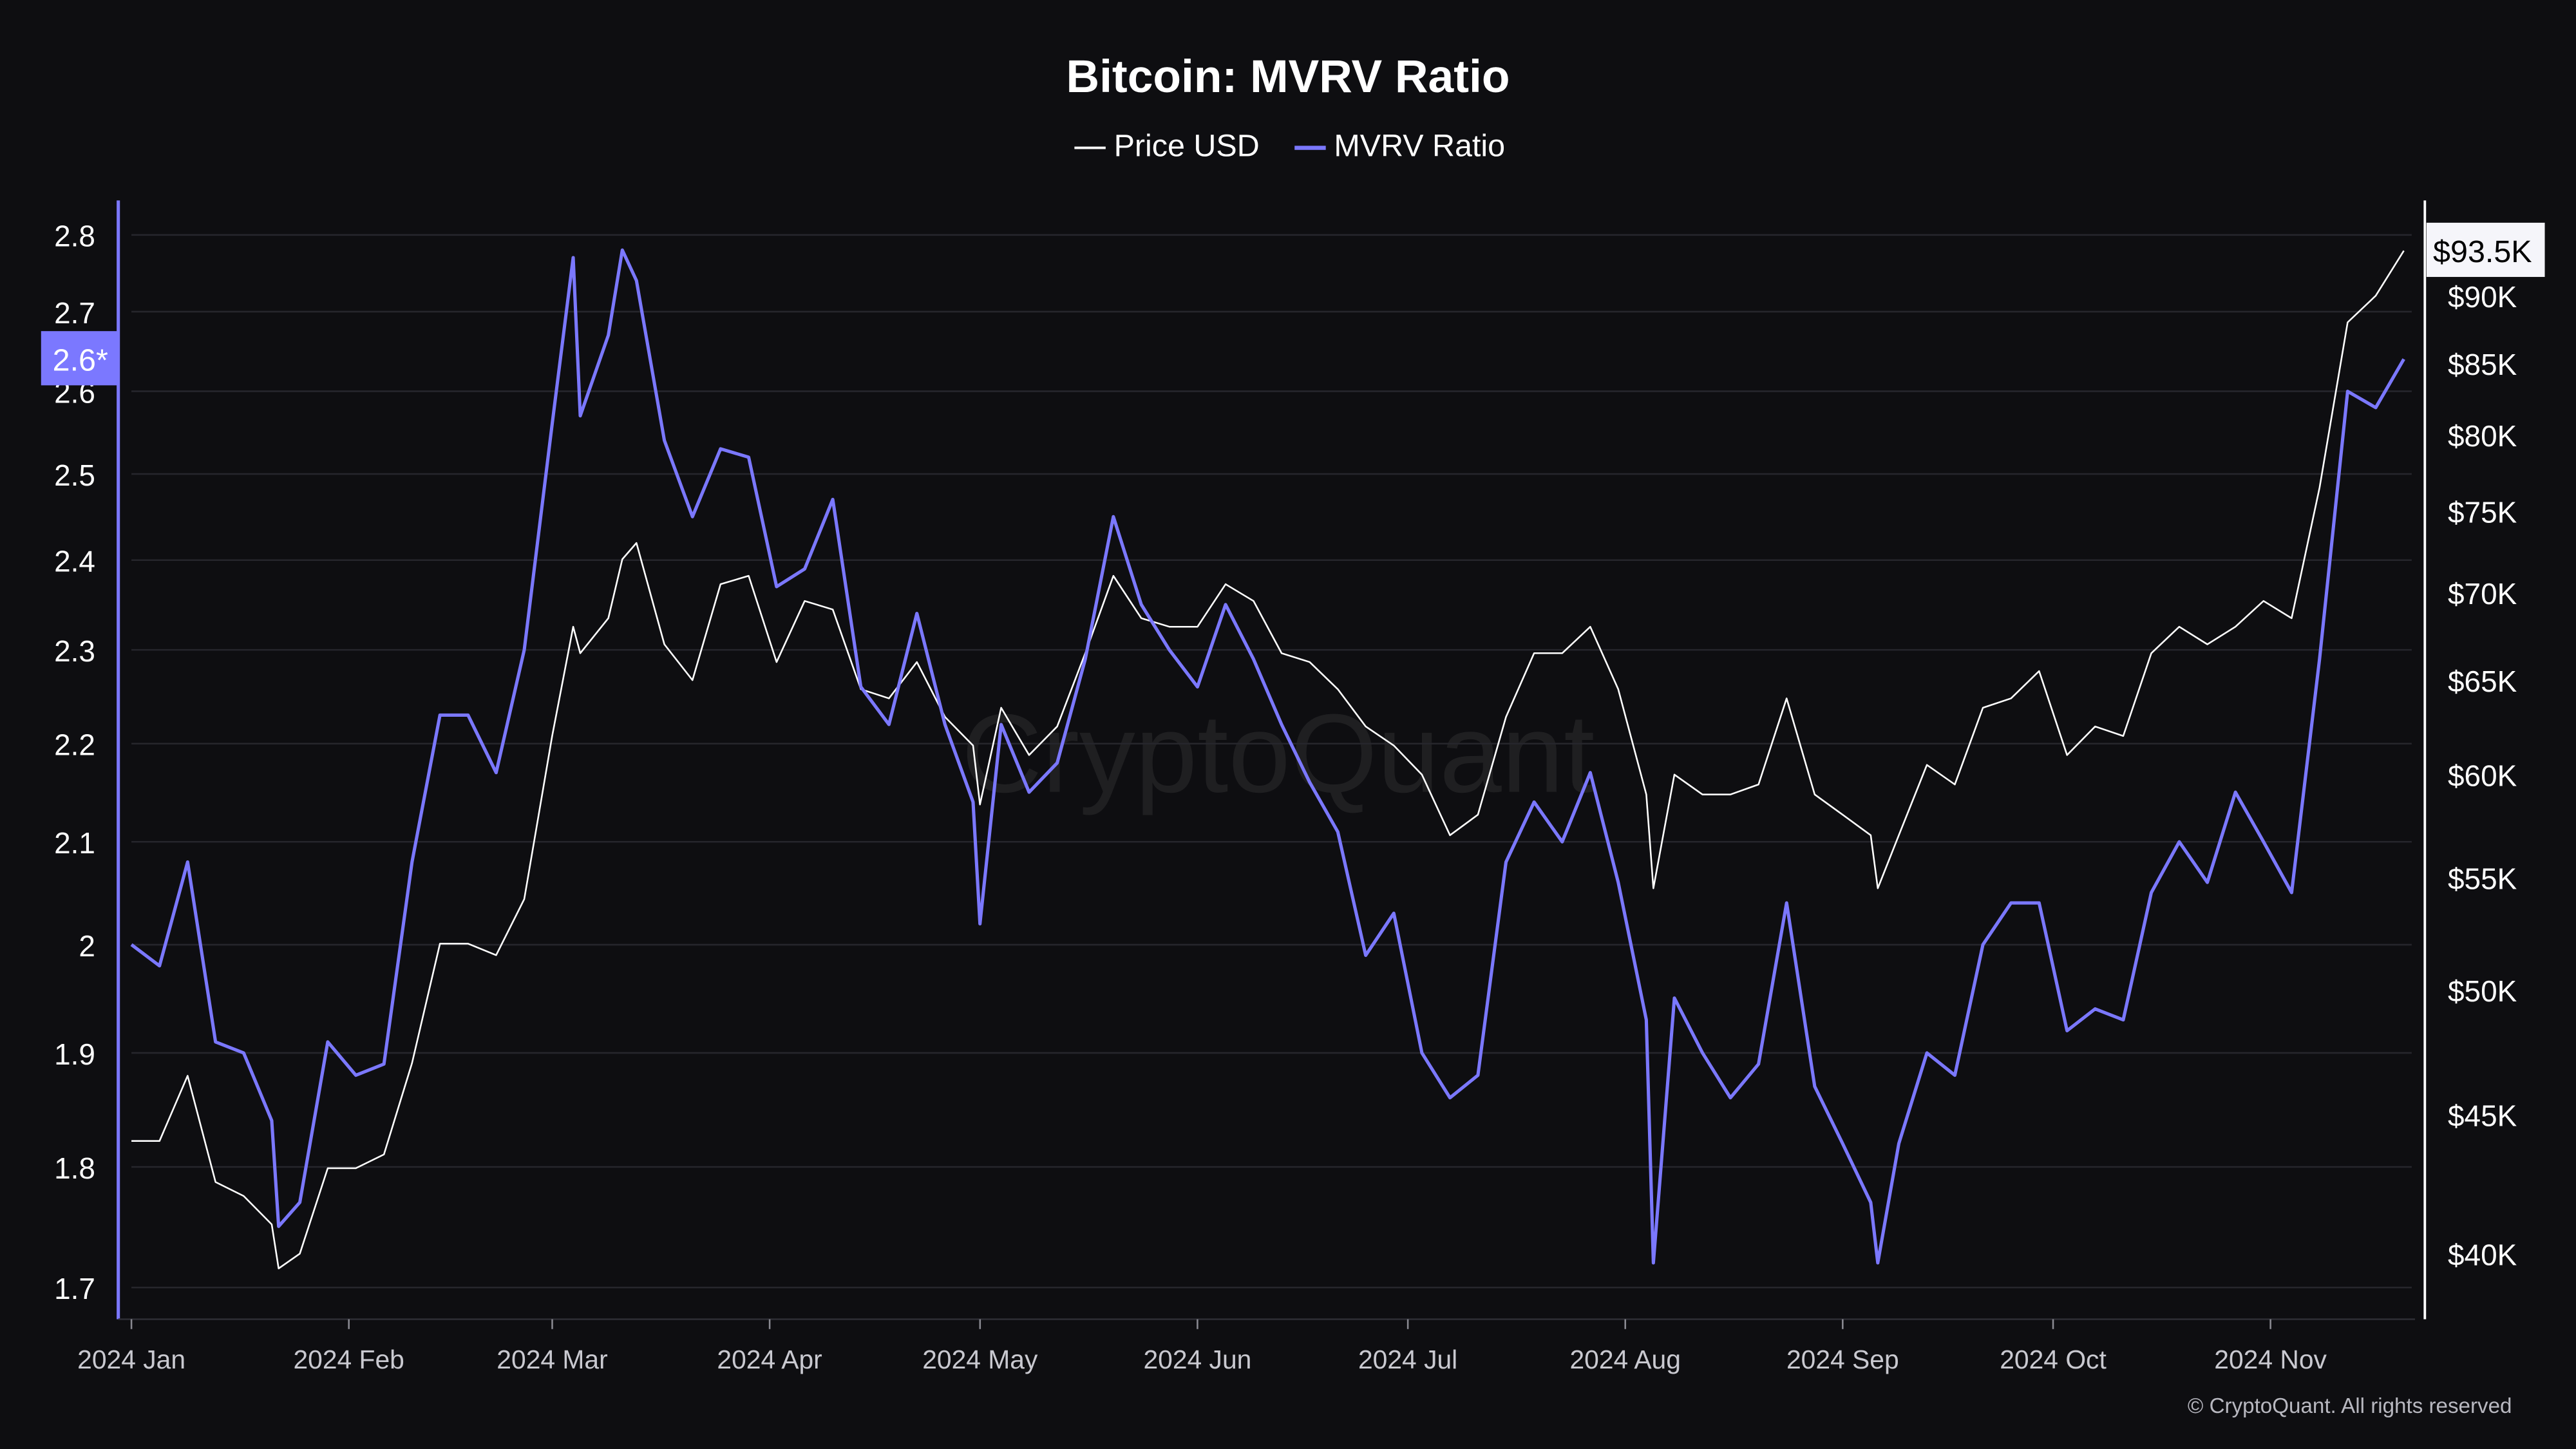 The image size is (2576, 1449). Describe the element at coordinates (2483, 1254) in the screenshot. I see `right-tick-label: $40K` at that location.